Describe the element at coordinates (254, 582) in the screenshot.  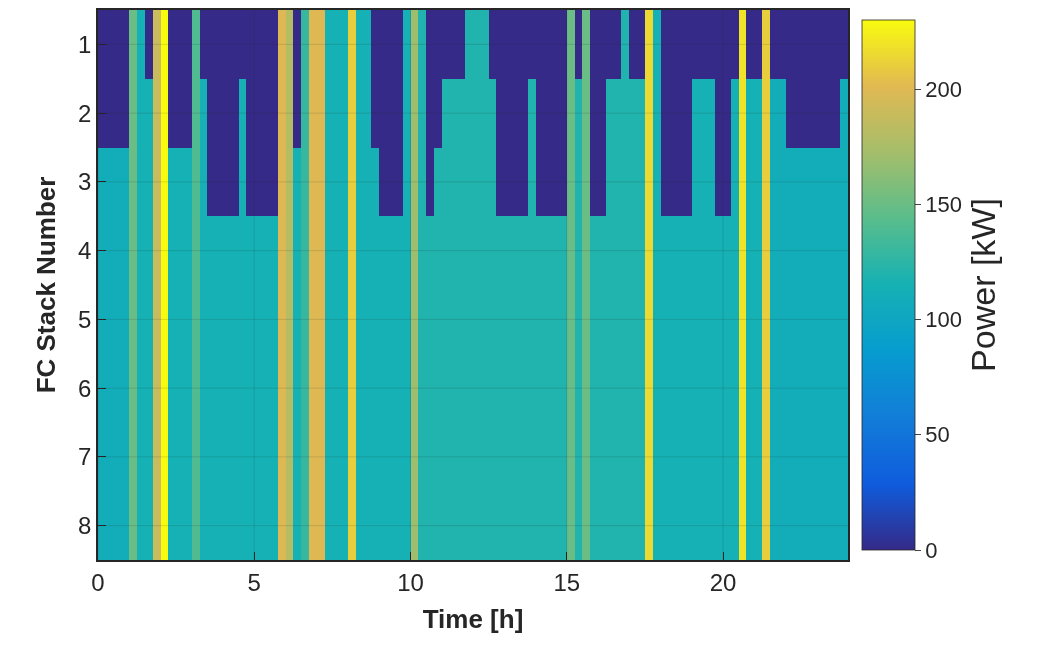
I see `x-tick-label: 5` at that location.